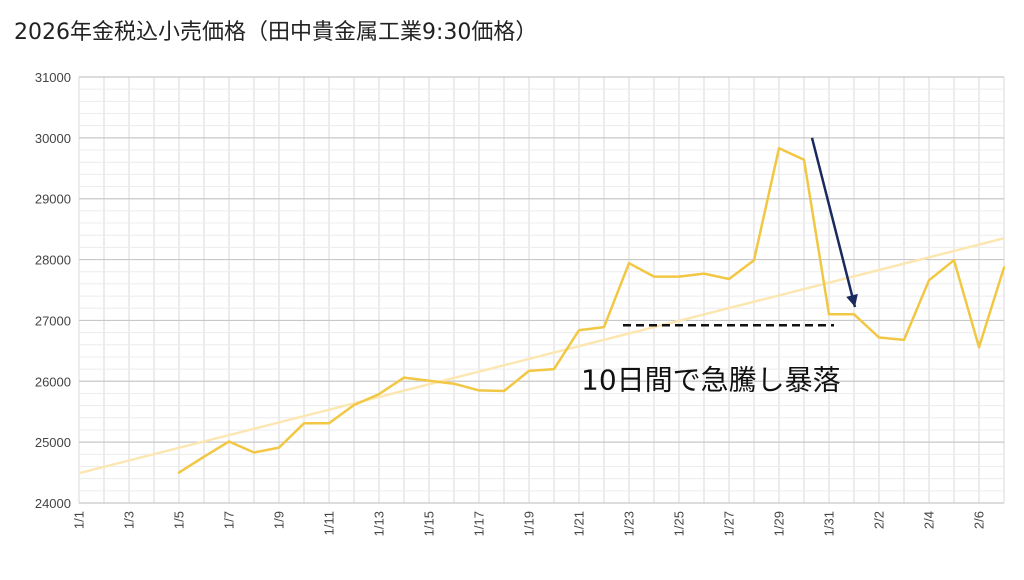 This screenshot has height=580, width=1024. What do you see at coordinates (779, 523) in the screenshot?
I see `x-tick-label: 1/29` at bounding box center [779, 523].